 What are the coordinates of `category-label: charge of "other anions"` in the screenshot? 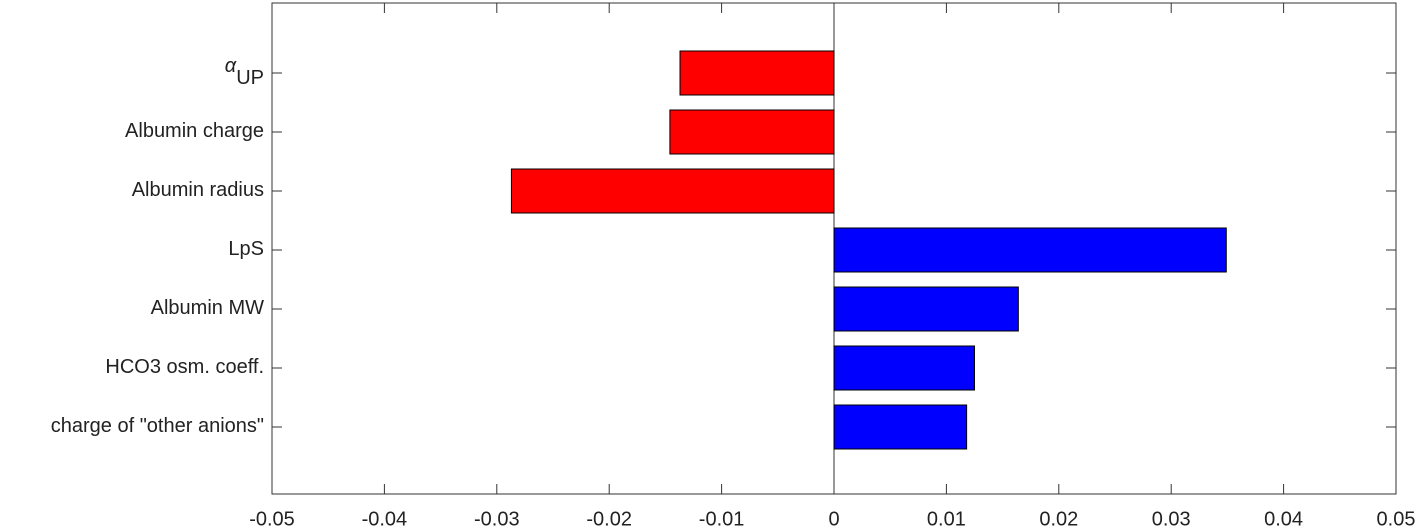 It's located at (157, 426).